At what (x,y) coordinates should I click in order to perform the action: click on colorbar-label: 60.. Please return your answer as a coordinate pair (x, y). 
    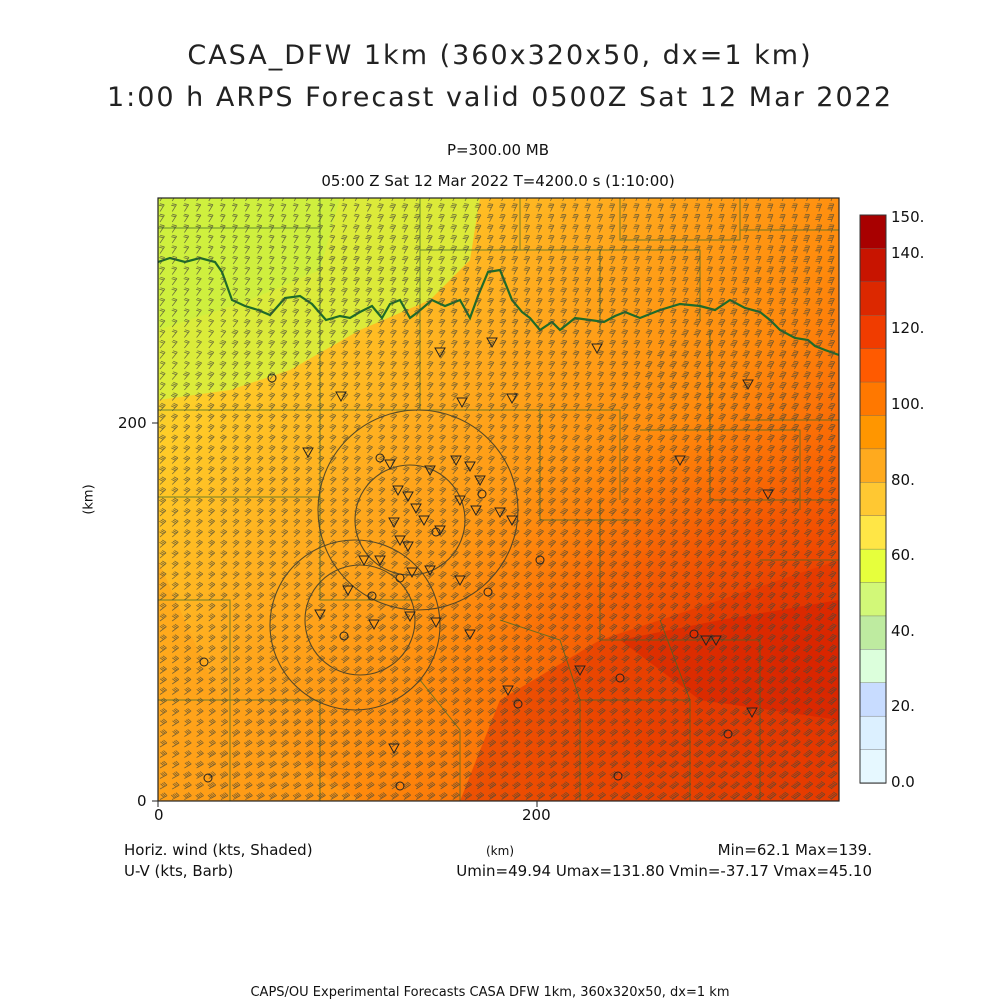
    Looking at the image, I should click on (903, 555).